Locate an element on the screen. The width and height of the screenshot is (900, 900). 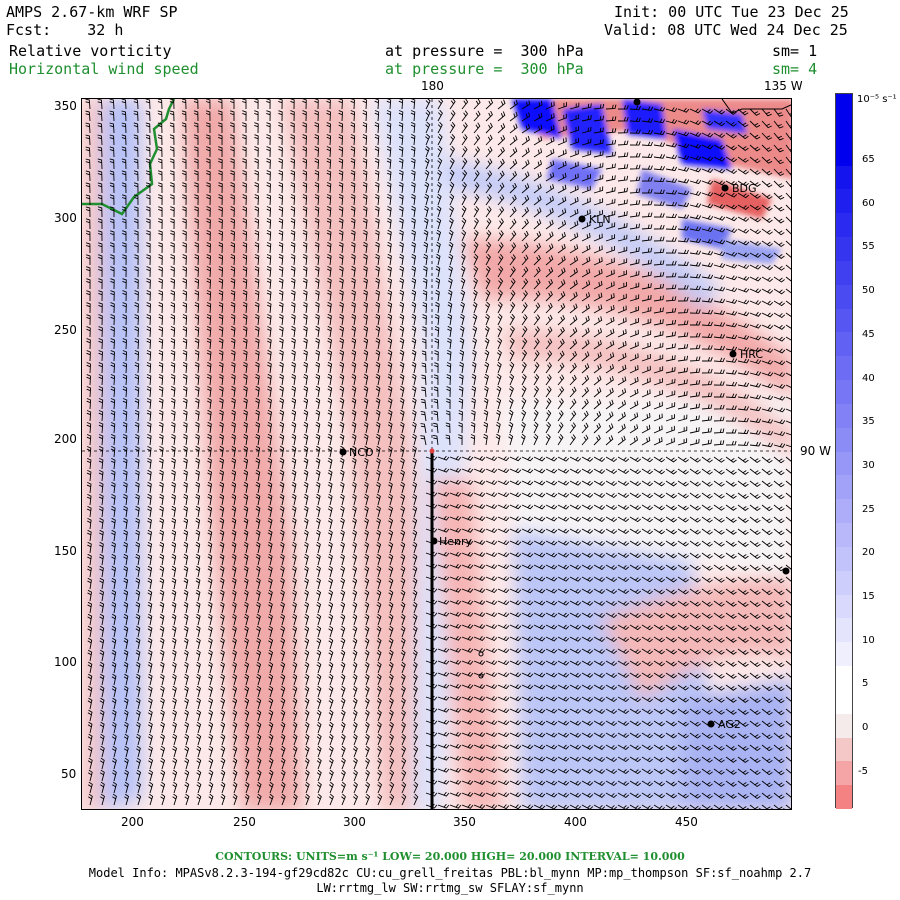
colorbar-segment is located at coordinates (844, 344).